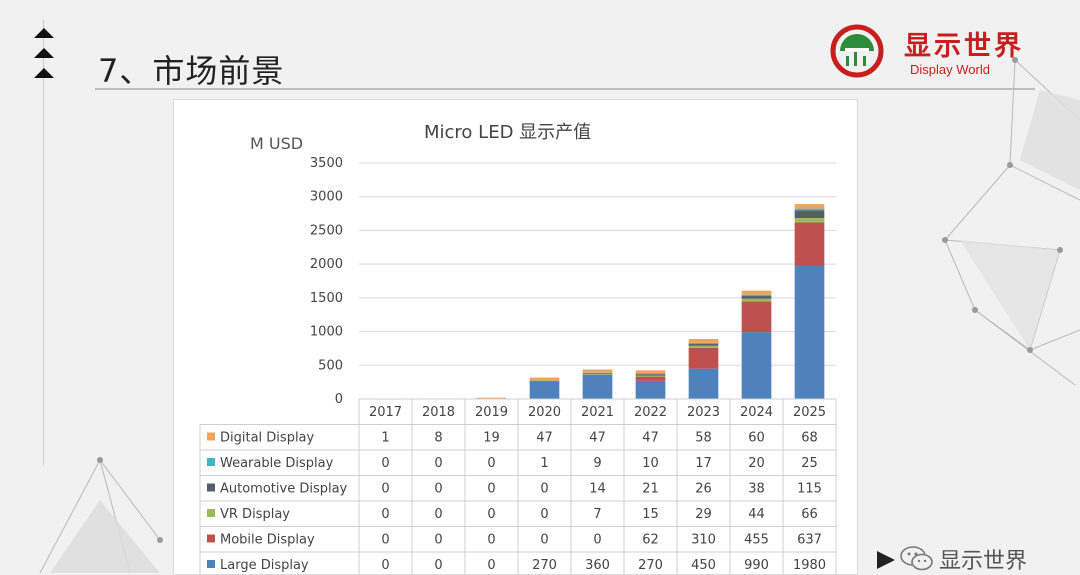  What do you see at coordinates (809, 540) in the screenshot?
I see `data-label: 637` at bounding box center [809, 540].